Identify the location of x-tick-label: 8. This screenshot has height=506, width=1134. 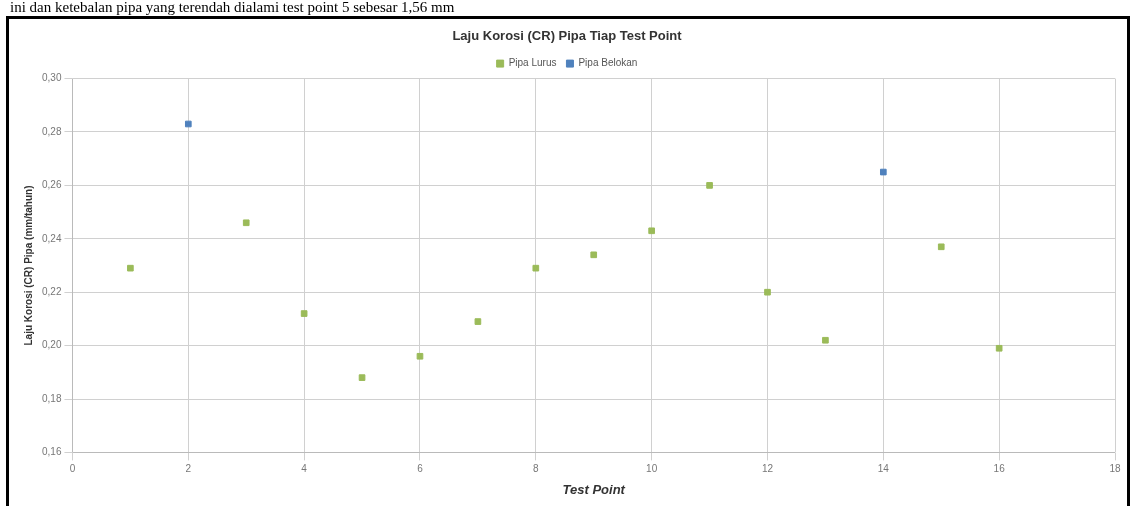
(536, 469).